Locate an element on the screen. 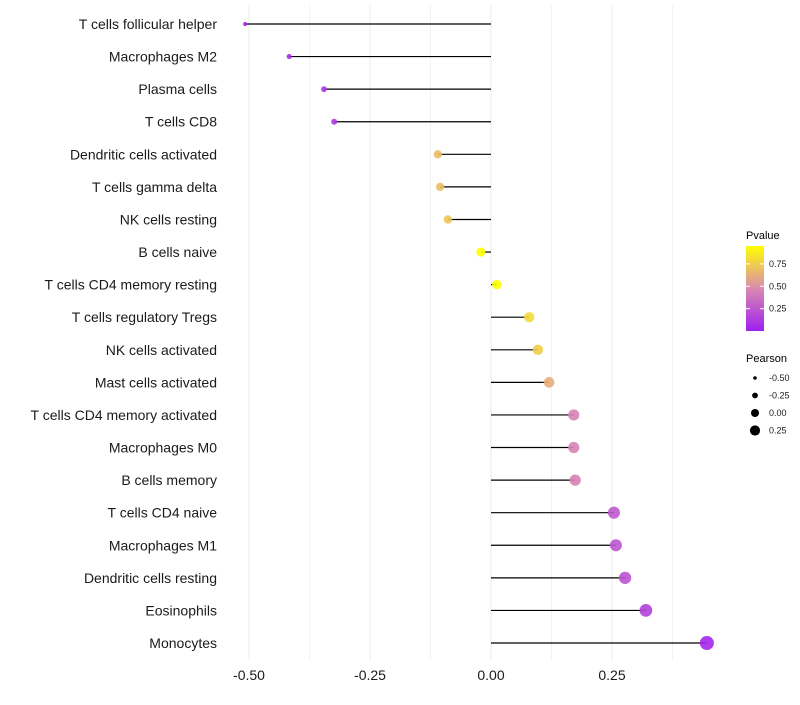  lollipop-row: NK cells activated is located at coordinates (325, 350).